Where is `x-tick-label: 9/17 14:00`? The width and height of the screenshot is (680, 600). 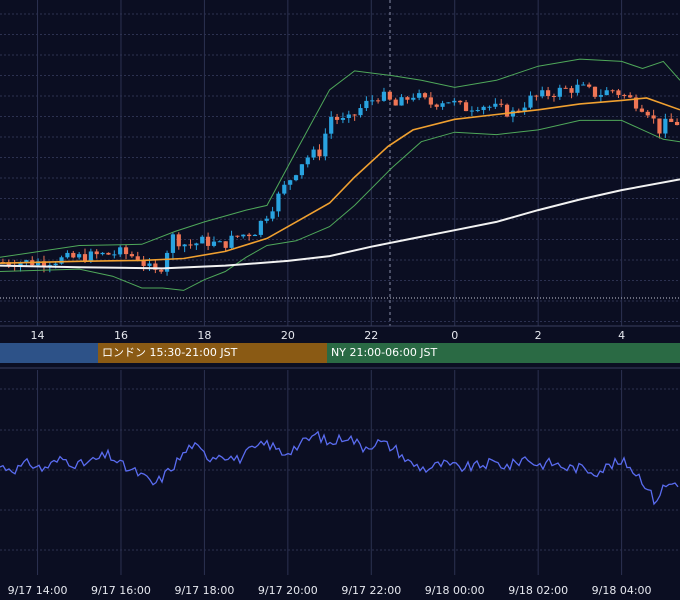
x-tick-label: 9/17 14:00 is located at coordinates (38, 590).